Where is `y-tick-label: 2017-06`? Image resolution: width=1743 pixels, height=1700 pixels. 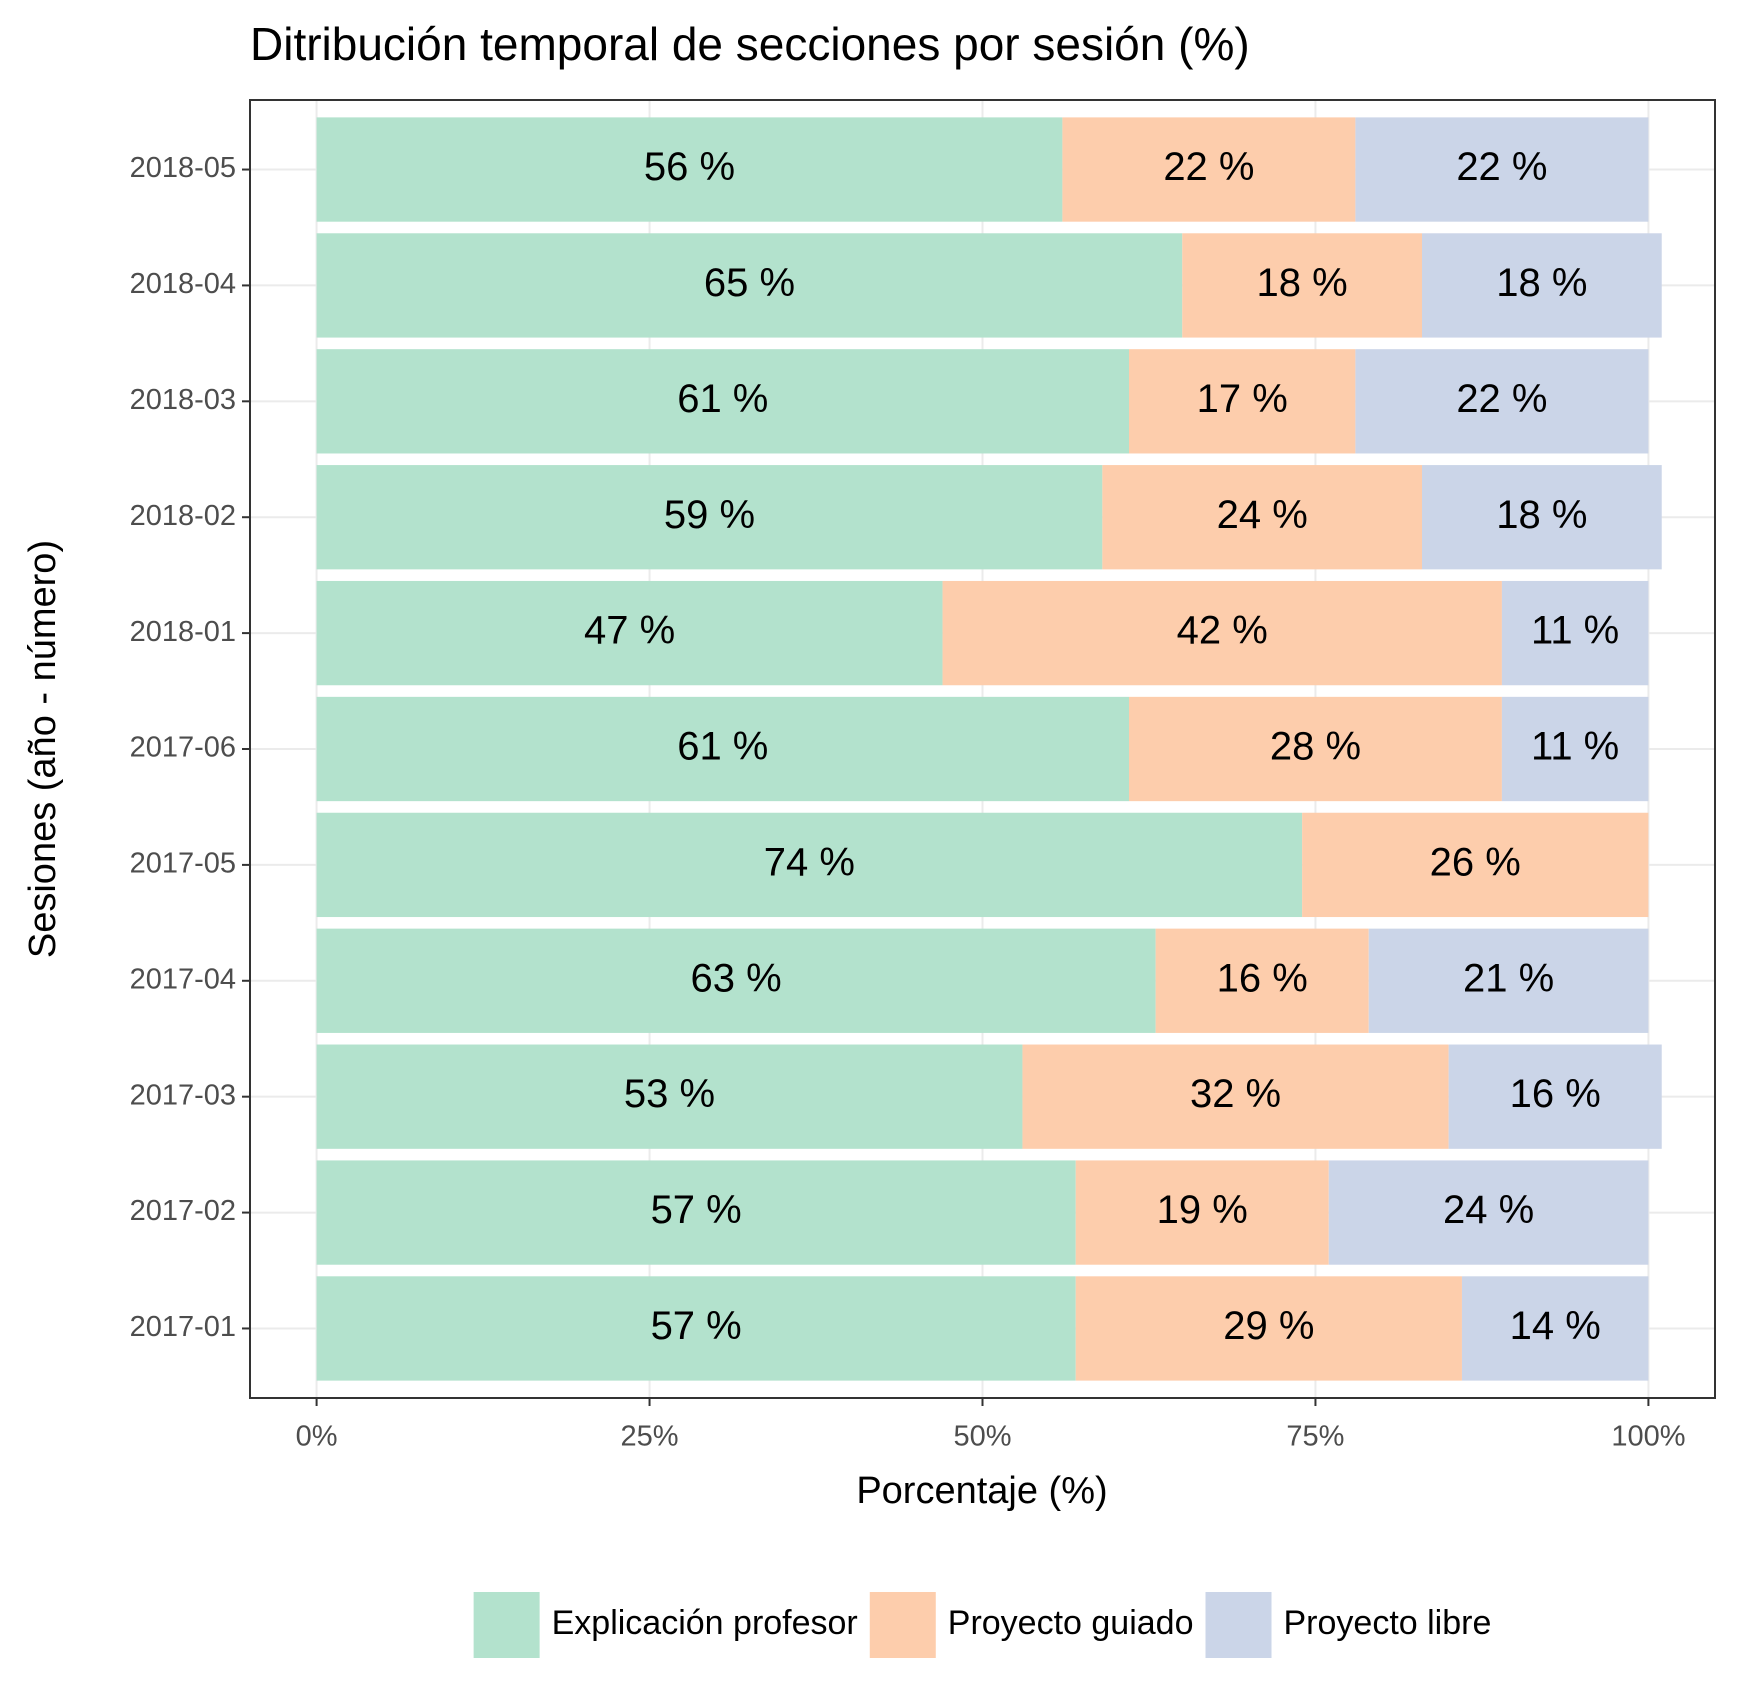
y-tick-label: 2017-06 is located at coordinates (183, 748).